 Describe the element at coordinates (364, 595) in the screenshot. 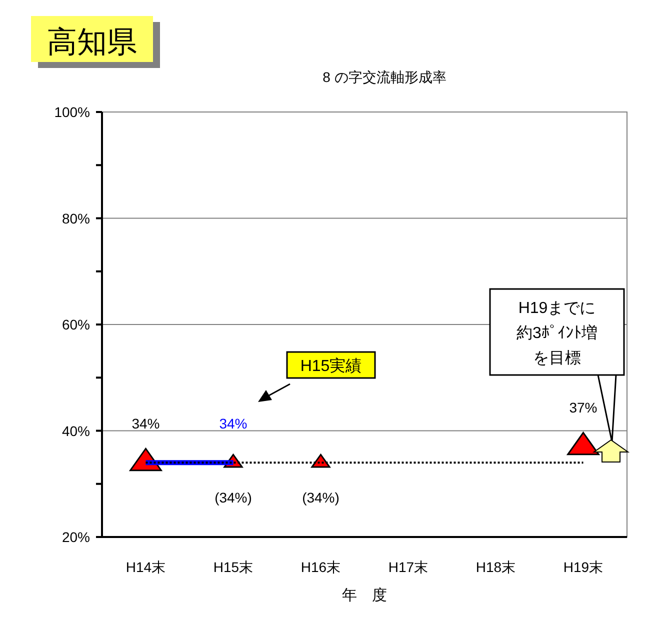

I see `x-axis-title: 年 度` at that location.